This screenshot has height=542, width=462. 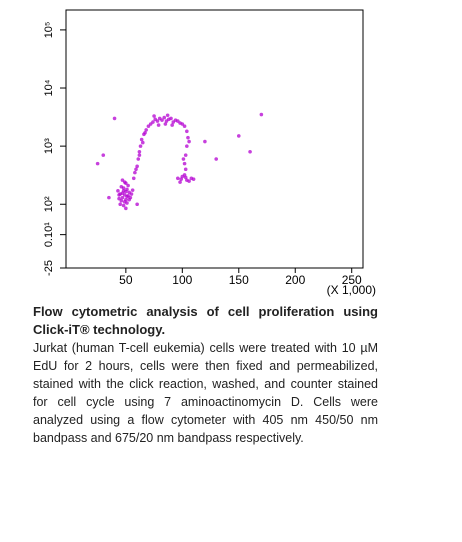 What do you see at coordinates (49, 234) in the screenshot?
I see `y-tick-label: 0.10¹` at bounding box center [49, 234].